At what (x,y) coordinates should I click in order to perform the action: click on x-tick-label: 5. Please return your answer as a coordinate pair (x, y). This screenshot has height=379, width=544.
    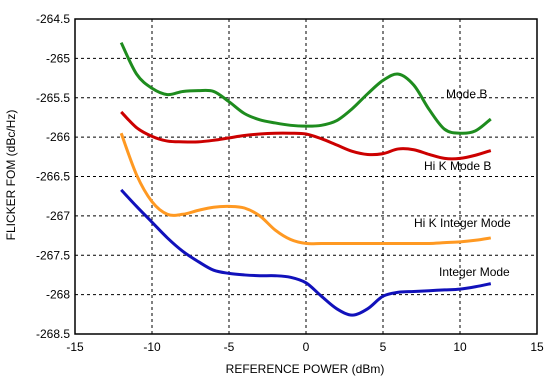
    Looking at the image, I should click on (383, 347).